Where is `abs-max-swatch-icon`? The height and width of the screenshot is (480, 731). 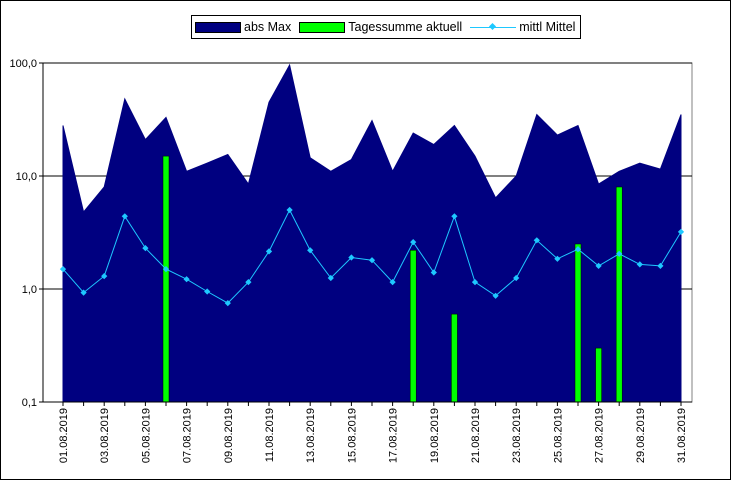 abs-max-swatch-icon is located at coordinates (218, 27).